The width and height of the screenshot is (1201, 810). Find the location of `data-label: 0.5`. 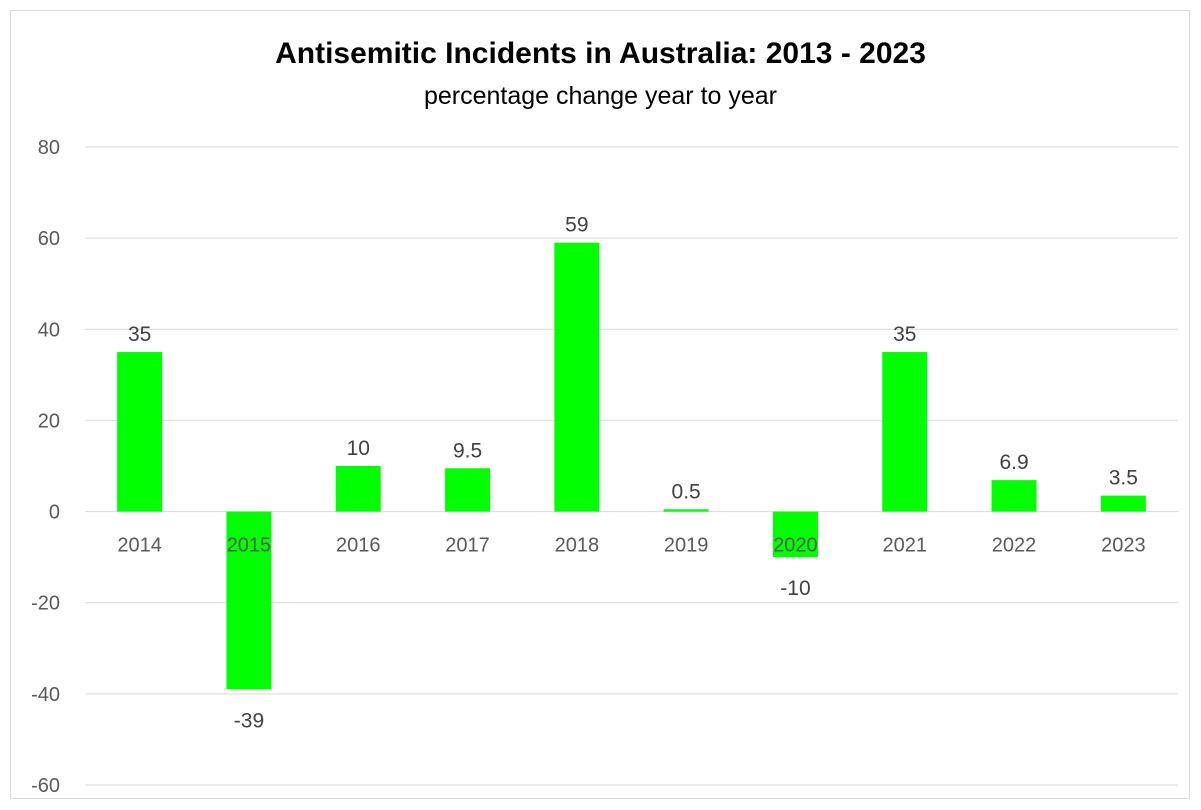

data-label: 0.5 is located at coordinates (686, 491).